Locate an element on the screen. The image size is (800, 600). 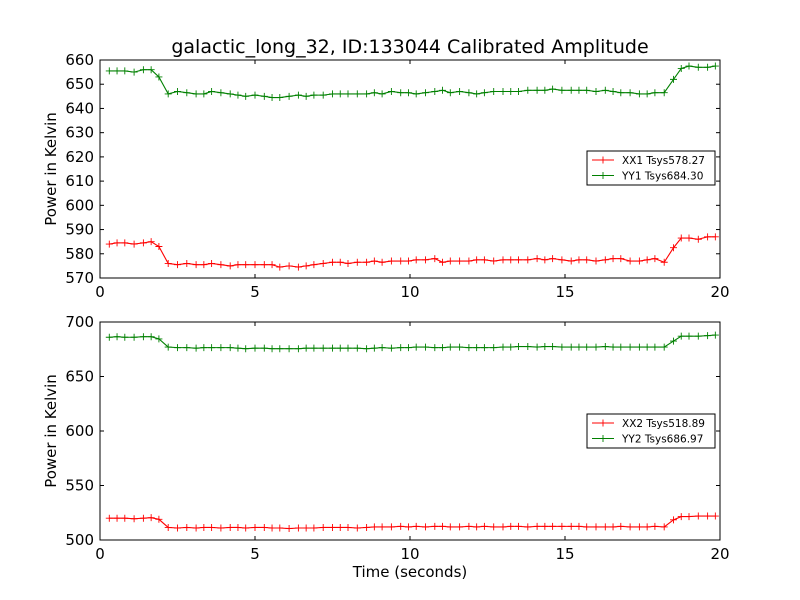
y-tick-label: 500 is located at coordinates (79, 540).